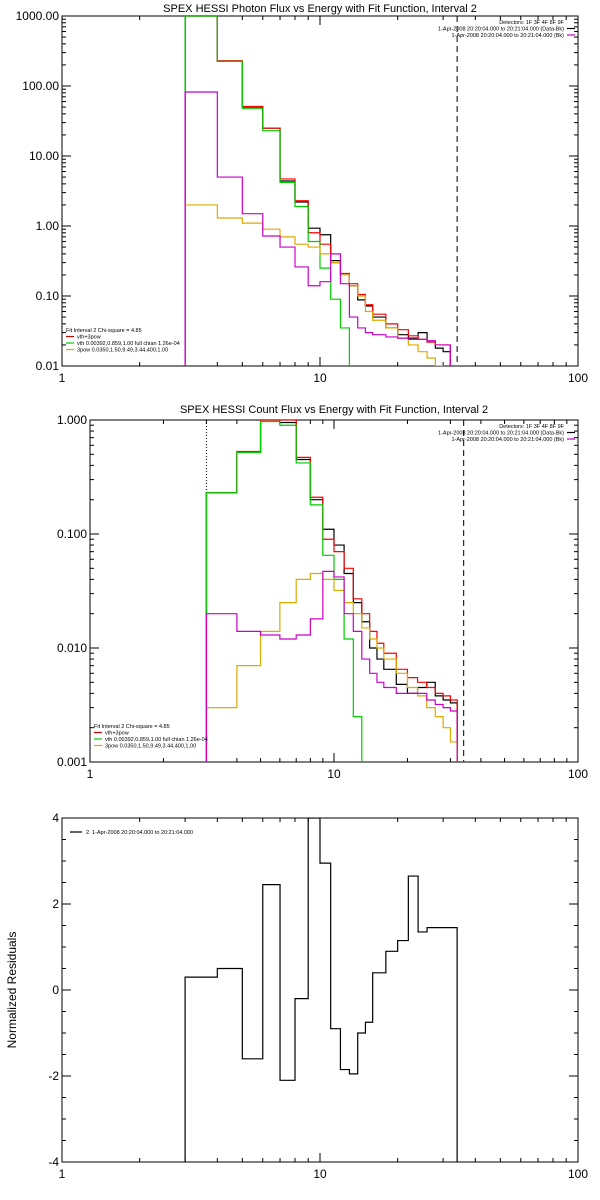 The width and height of the screenshot is (600, 1200). What do you see at coordinates (53, 1162) in the screenshot?
I see `y-tick-label: -4` at bounding box center [53, 1162].